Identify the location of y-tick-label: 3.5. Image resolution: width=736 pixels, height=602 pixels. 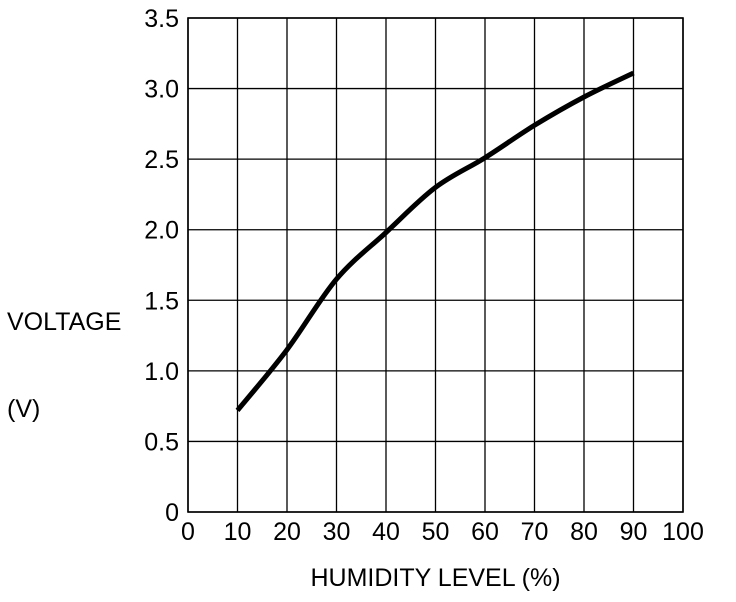
(161, 19).